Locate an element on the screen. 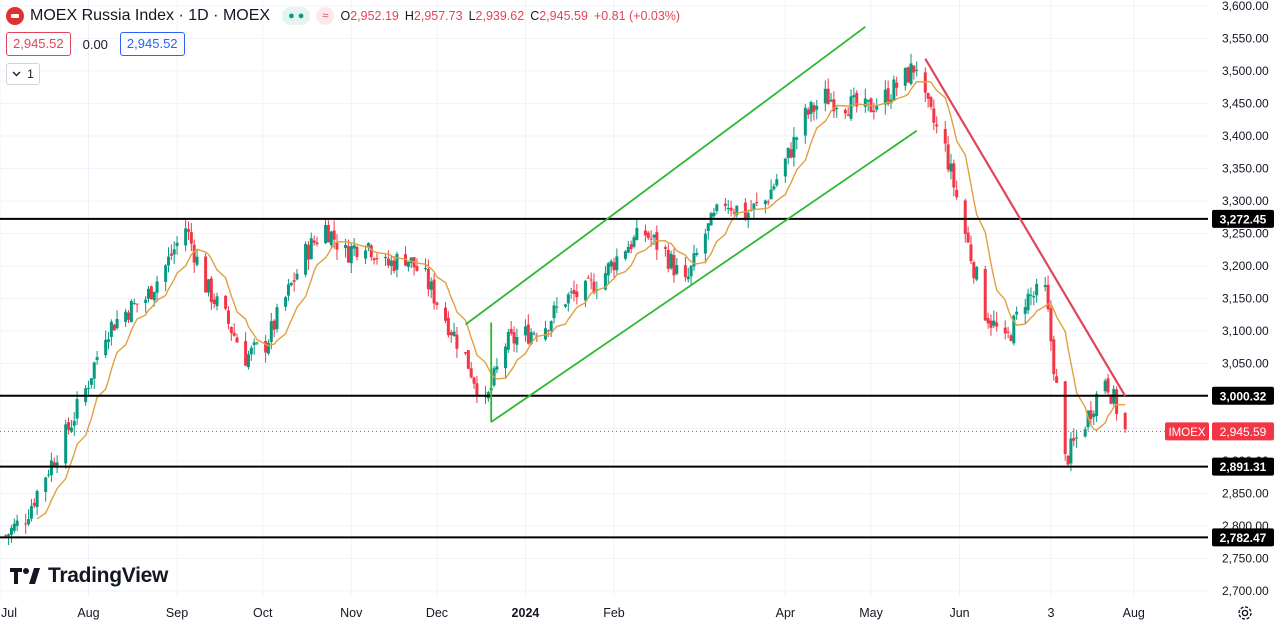  y-tick-label: 2,750.00 is located at coordinates (1245, 559).